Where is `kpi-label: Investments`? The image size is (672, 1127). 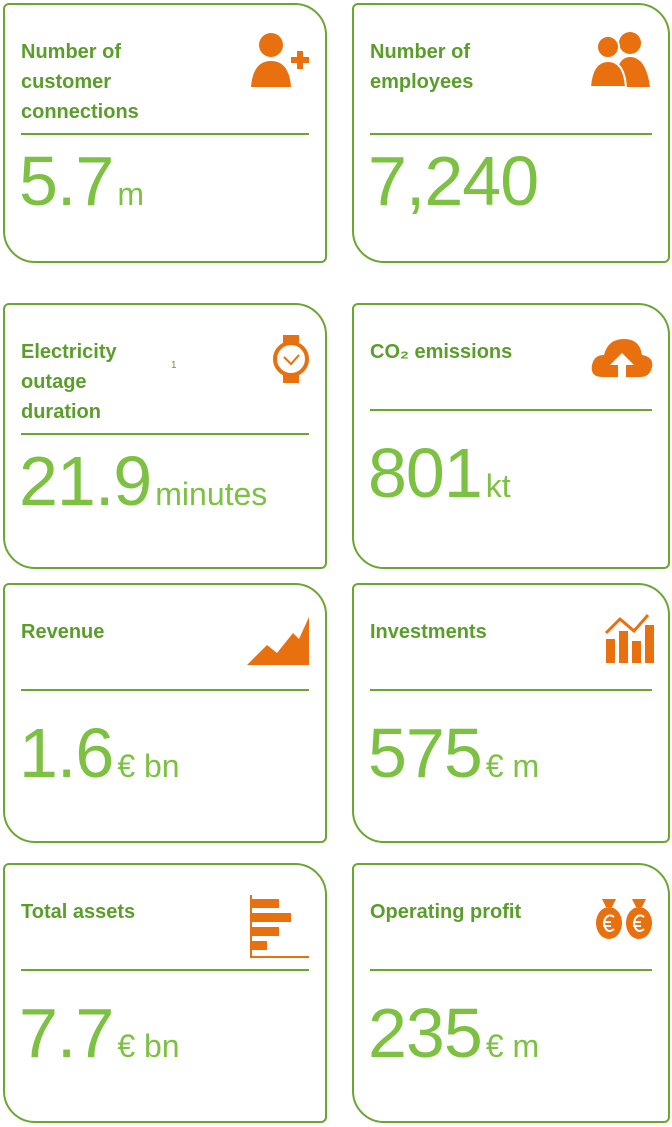 kpi-label: Investments is located at coordinates (428, 632).